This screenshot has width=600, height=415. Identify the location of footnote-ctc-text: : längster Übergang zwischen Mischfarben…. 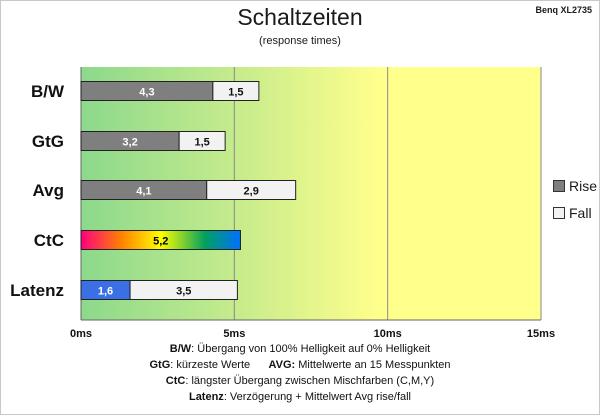
(310, 381).